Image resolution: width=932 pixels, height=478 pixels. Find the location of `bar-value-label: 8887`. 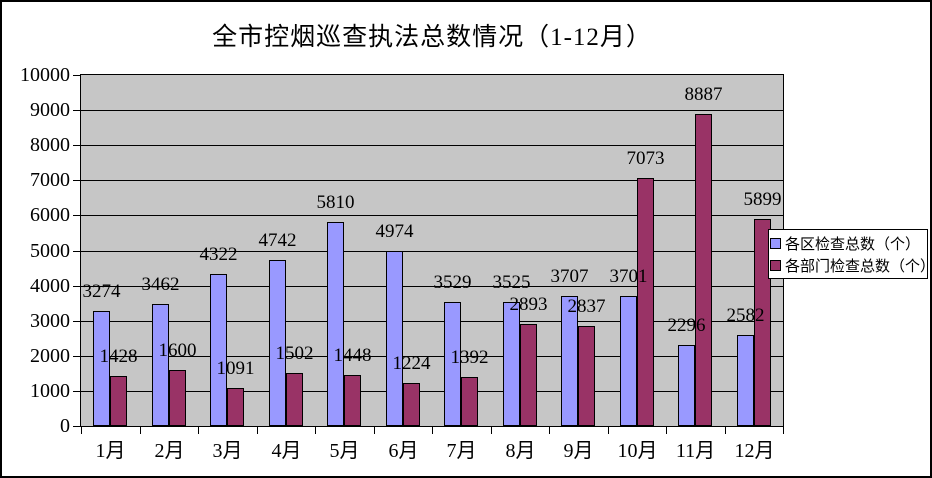

bar-value-label: 8887 is located at coordinates (703, 94).